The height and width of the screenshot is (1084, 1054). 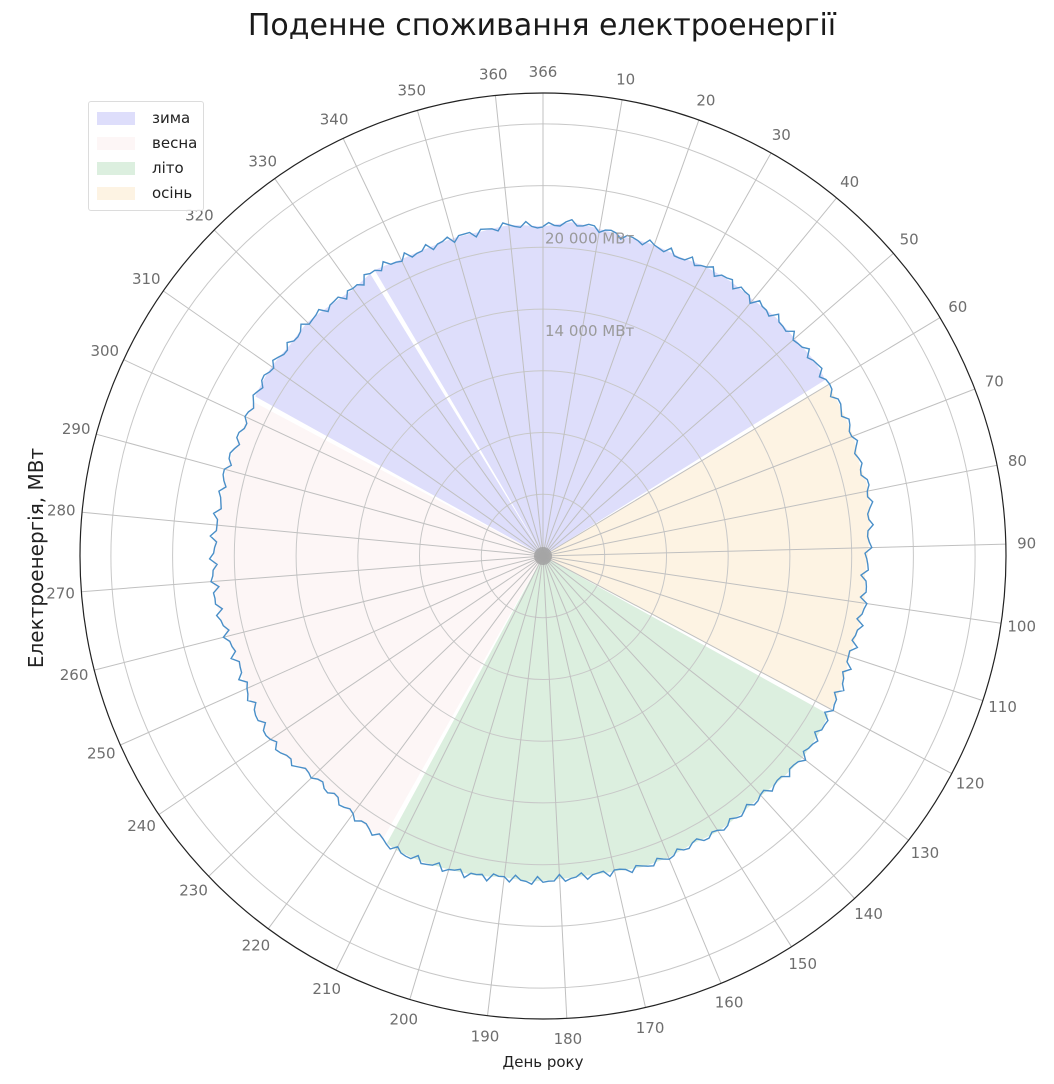 I want to click on angular-tick-label: 240, so click(x=141, y=826).